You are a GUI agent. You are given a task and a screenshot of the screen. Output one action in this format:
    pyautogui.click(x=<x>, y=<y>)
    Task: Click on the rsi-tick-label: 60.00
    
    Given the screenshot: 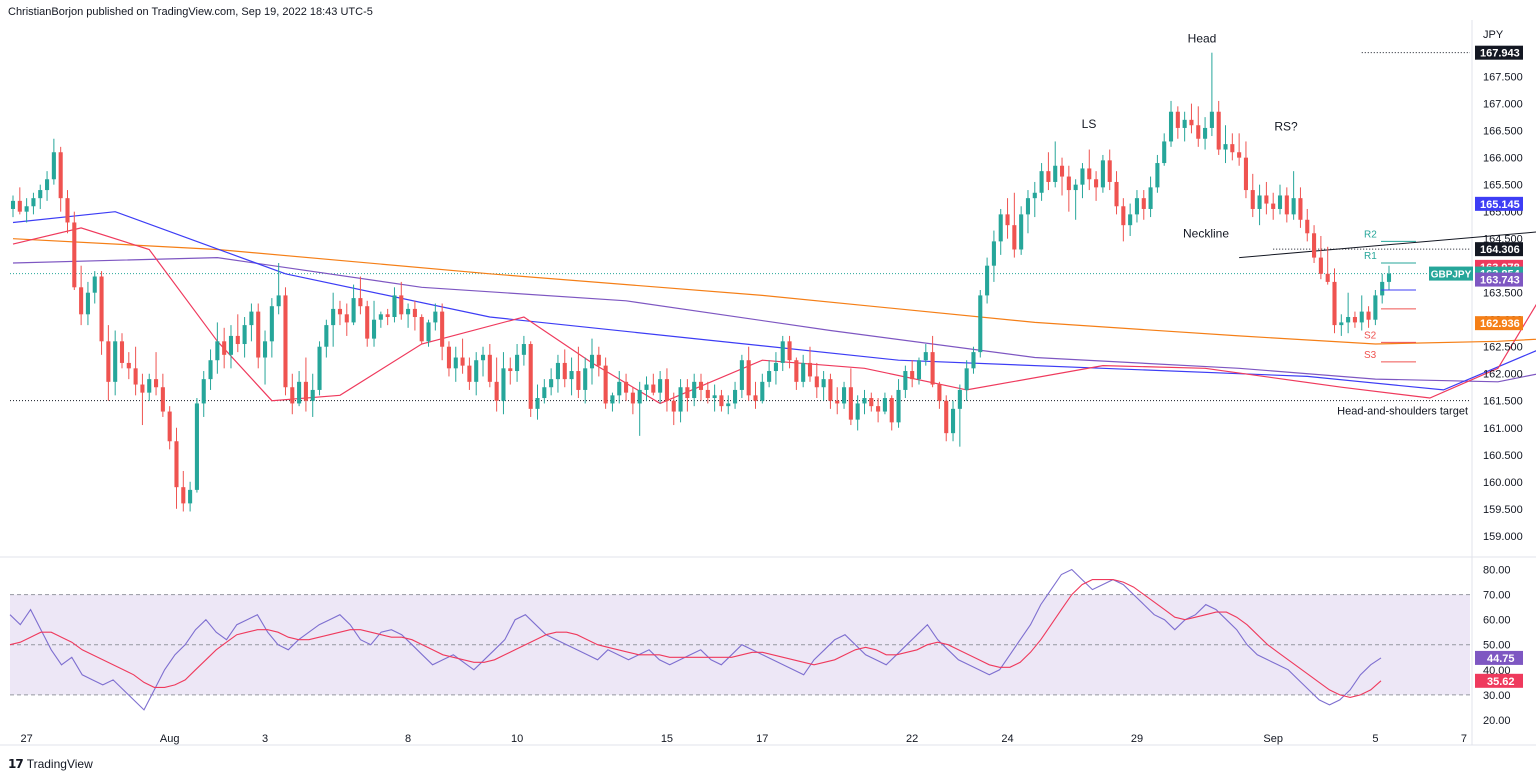 What is the action you would take?
    pyautogui.click(x=1497, y=621)
    